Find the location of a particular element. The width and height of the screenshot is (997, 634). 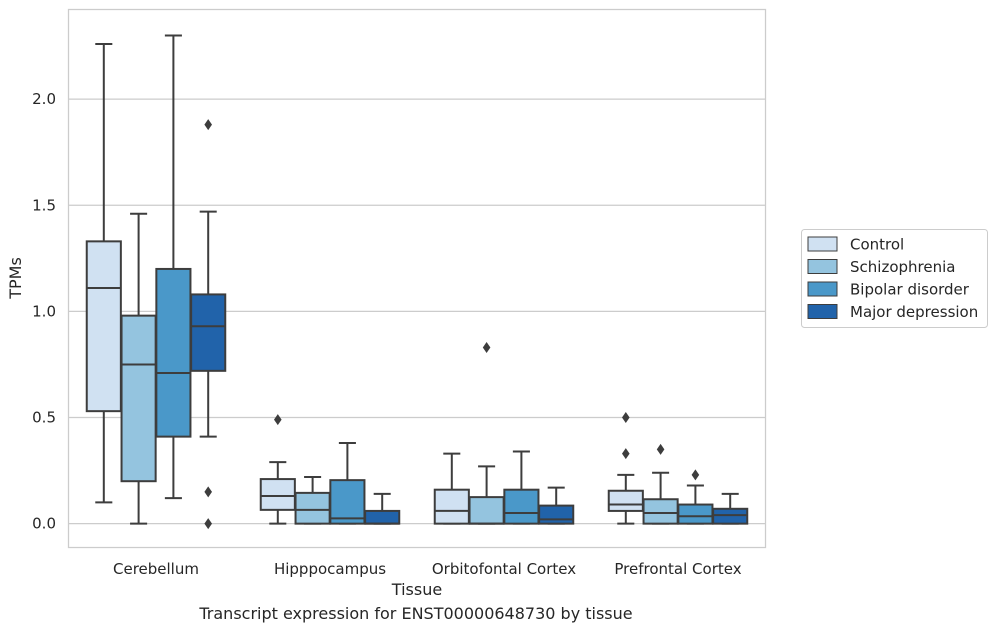

x-tick-label: Hipppocampus is located at coordinates (330, 569).